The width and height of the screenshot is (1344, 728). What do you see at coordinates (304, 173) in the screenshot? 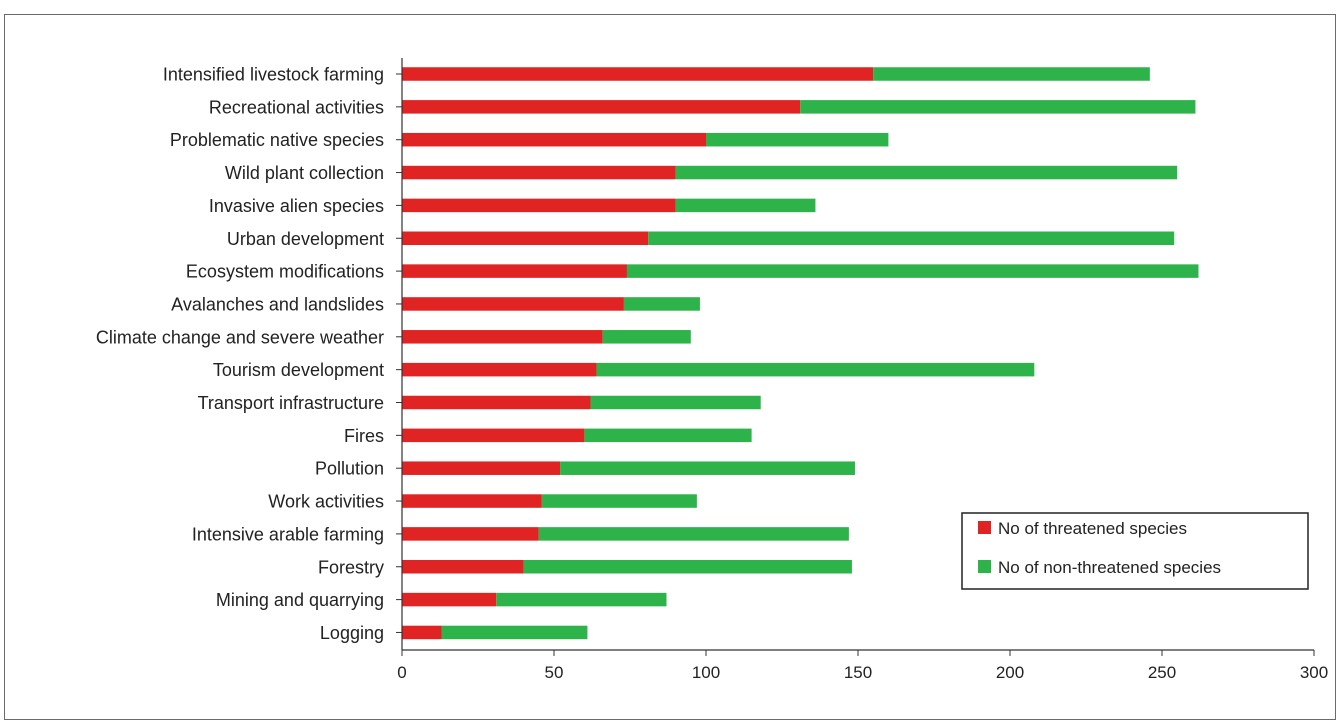
I see `category-label: Wild plant collection` at bounding box center [304, 173].